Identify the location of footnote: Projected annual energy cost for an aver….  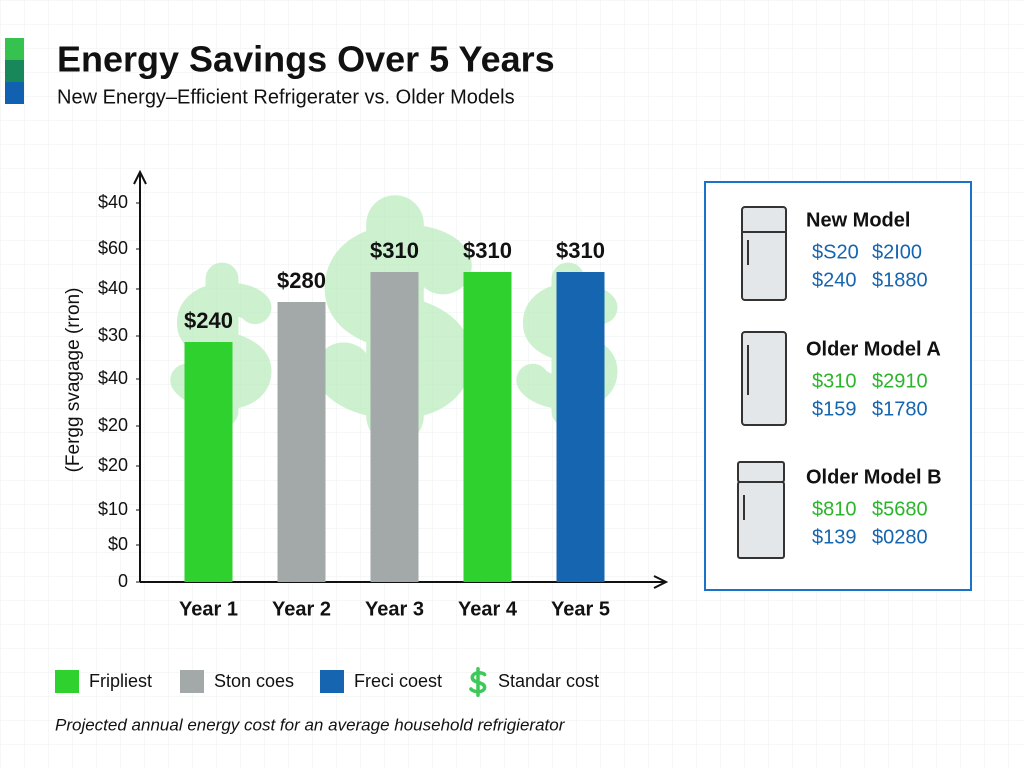
(310, 724).